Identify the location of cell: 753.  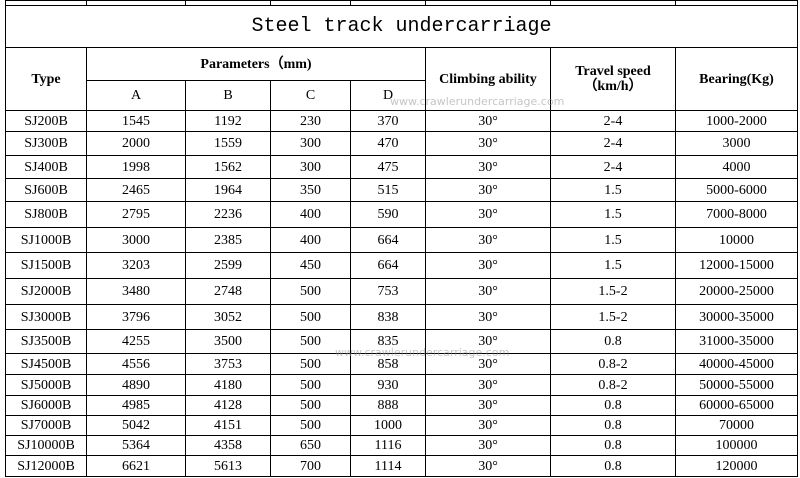
(388, 291).